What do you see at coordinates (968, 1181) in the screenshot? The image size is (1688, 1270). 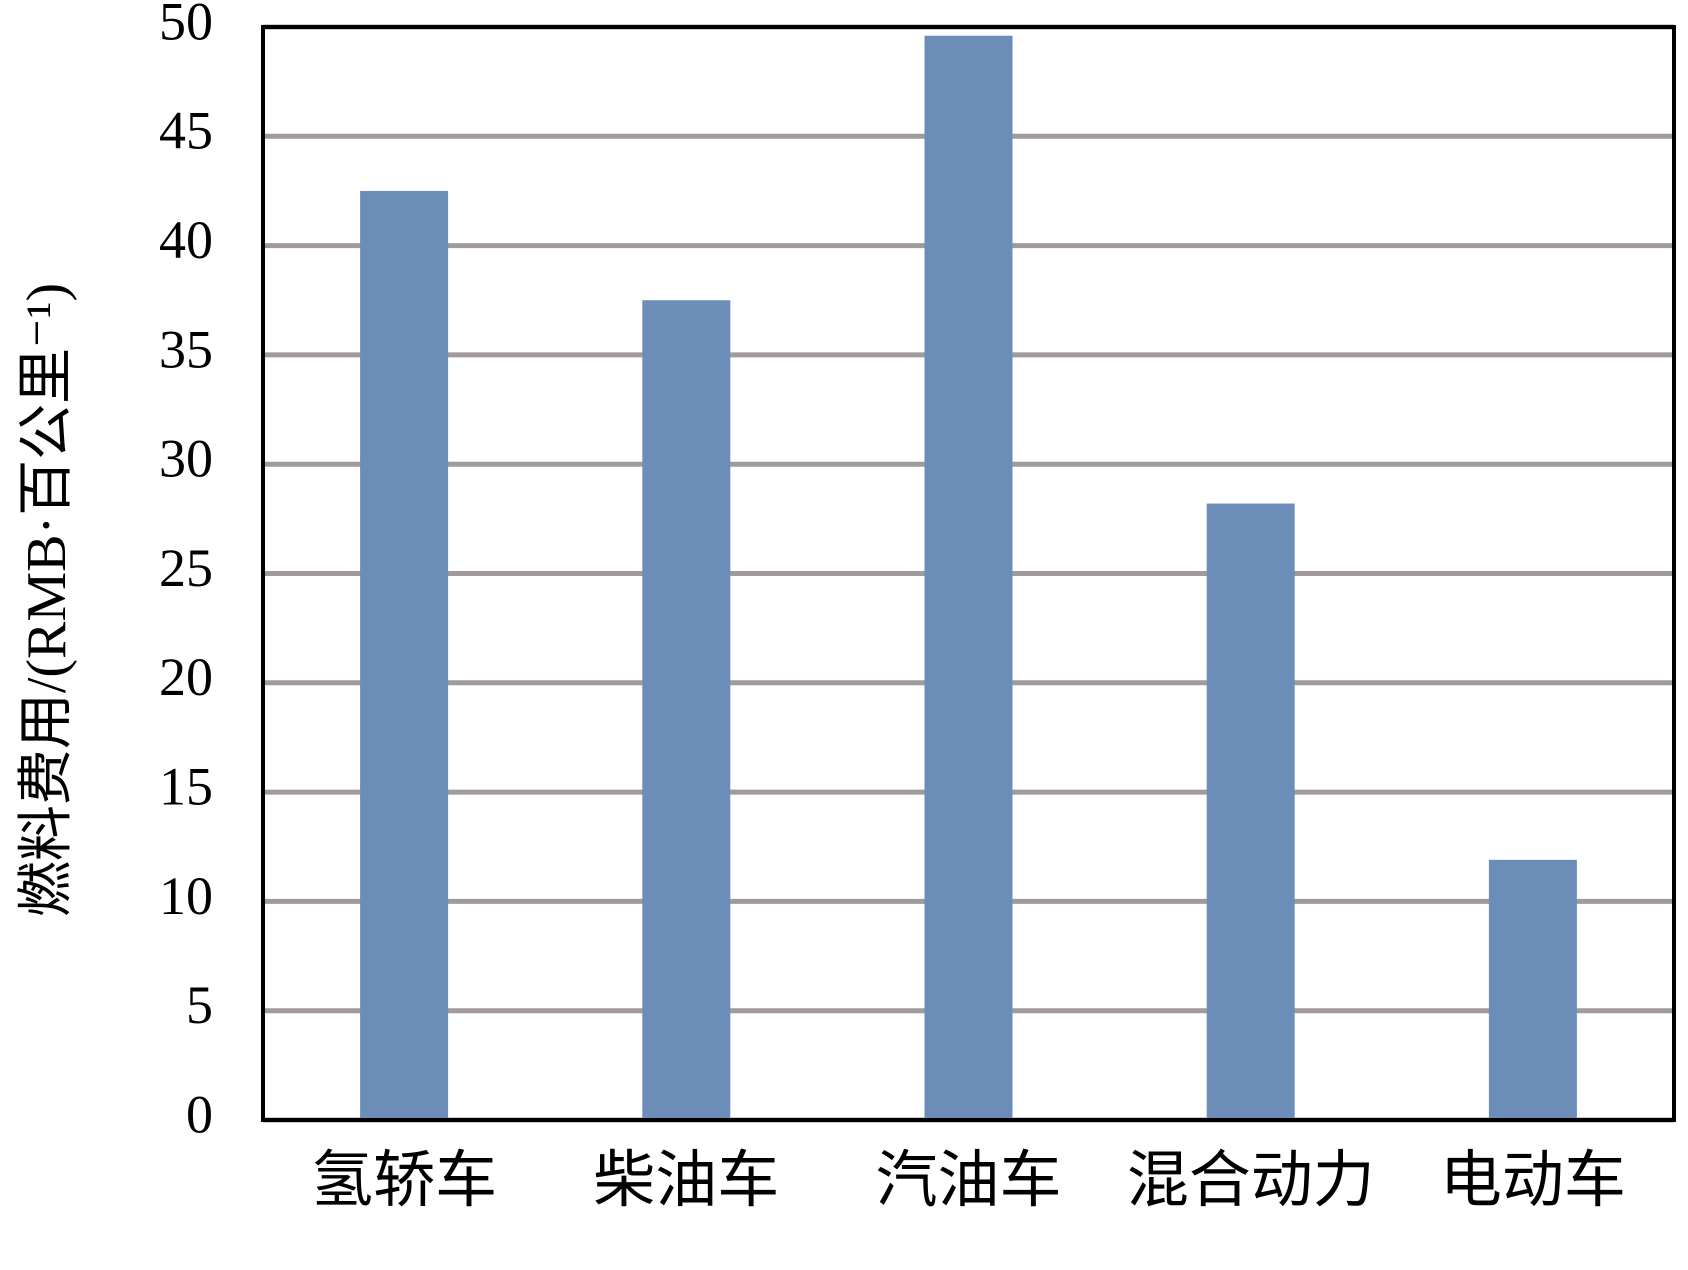 I see `x-tick-label: 汽油车` at bounding box center [968, 1181].